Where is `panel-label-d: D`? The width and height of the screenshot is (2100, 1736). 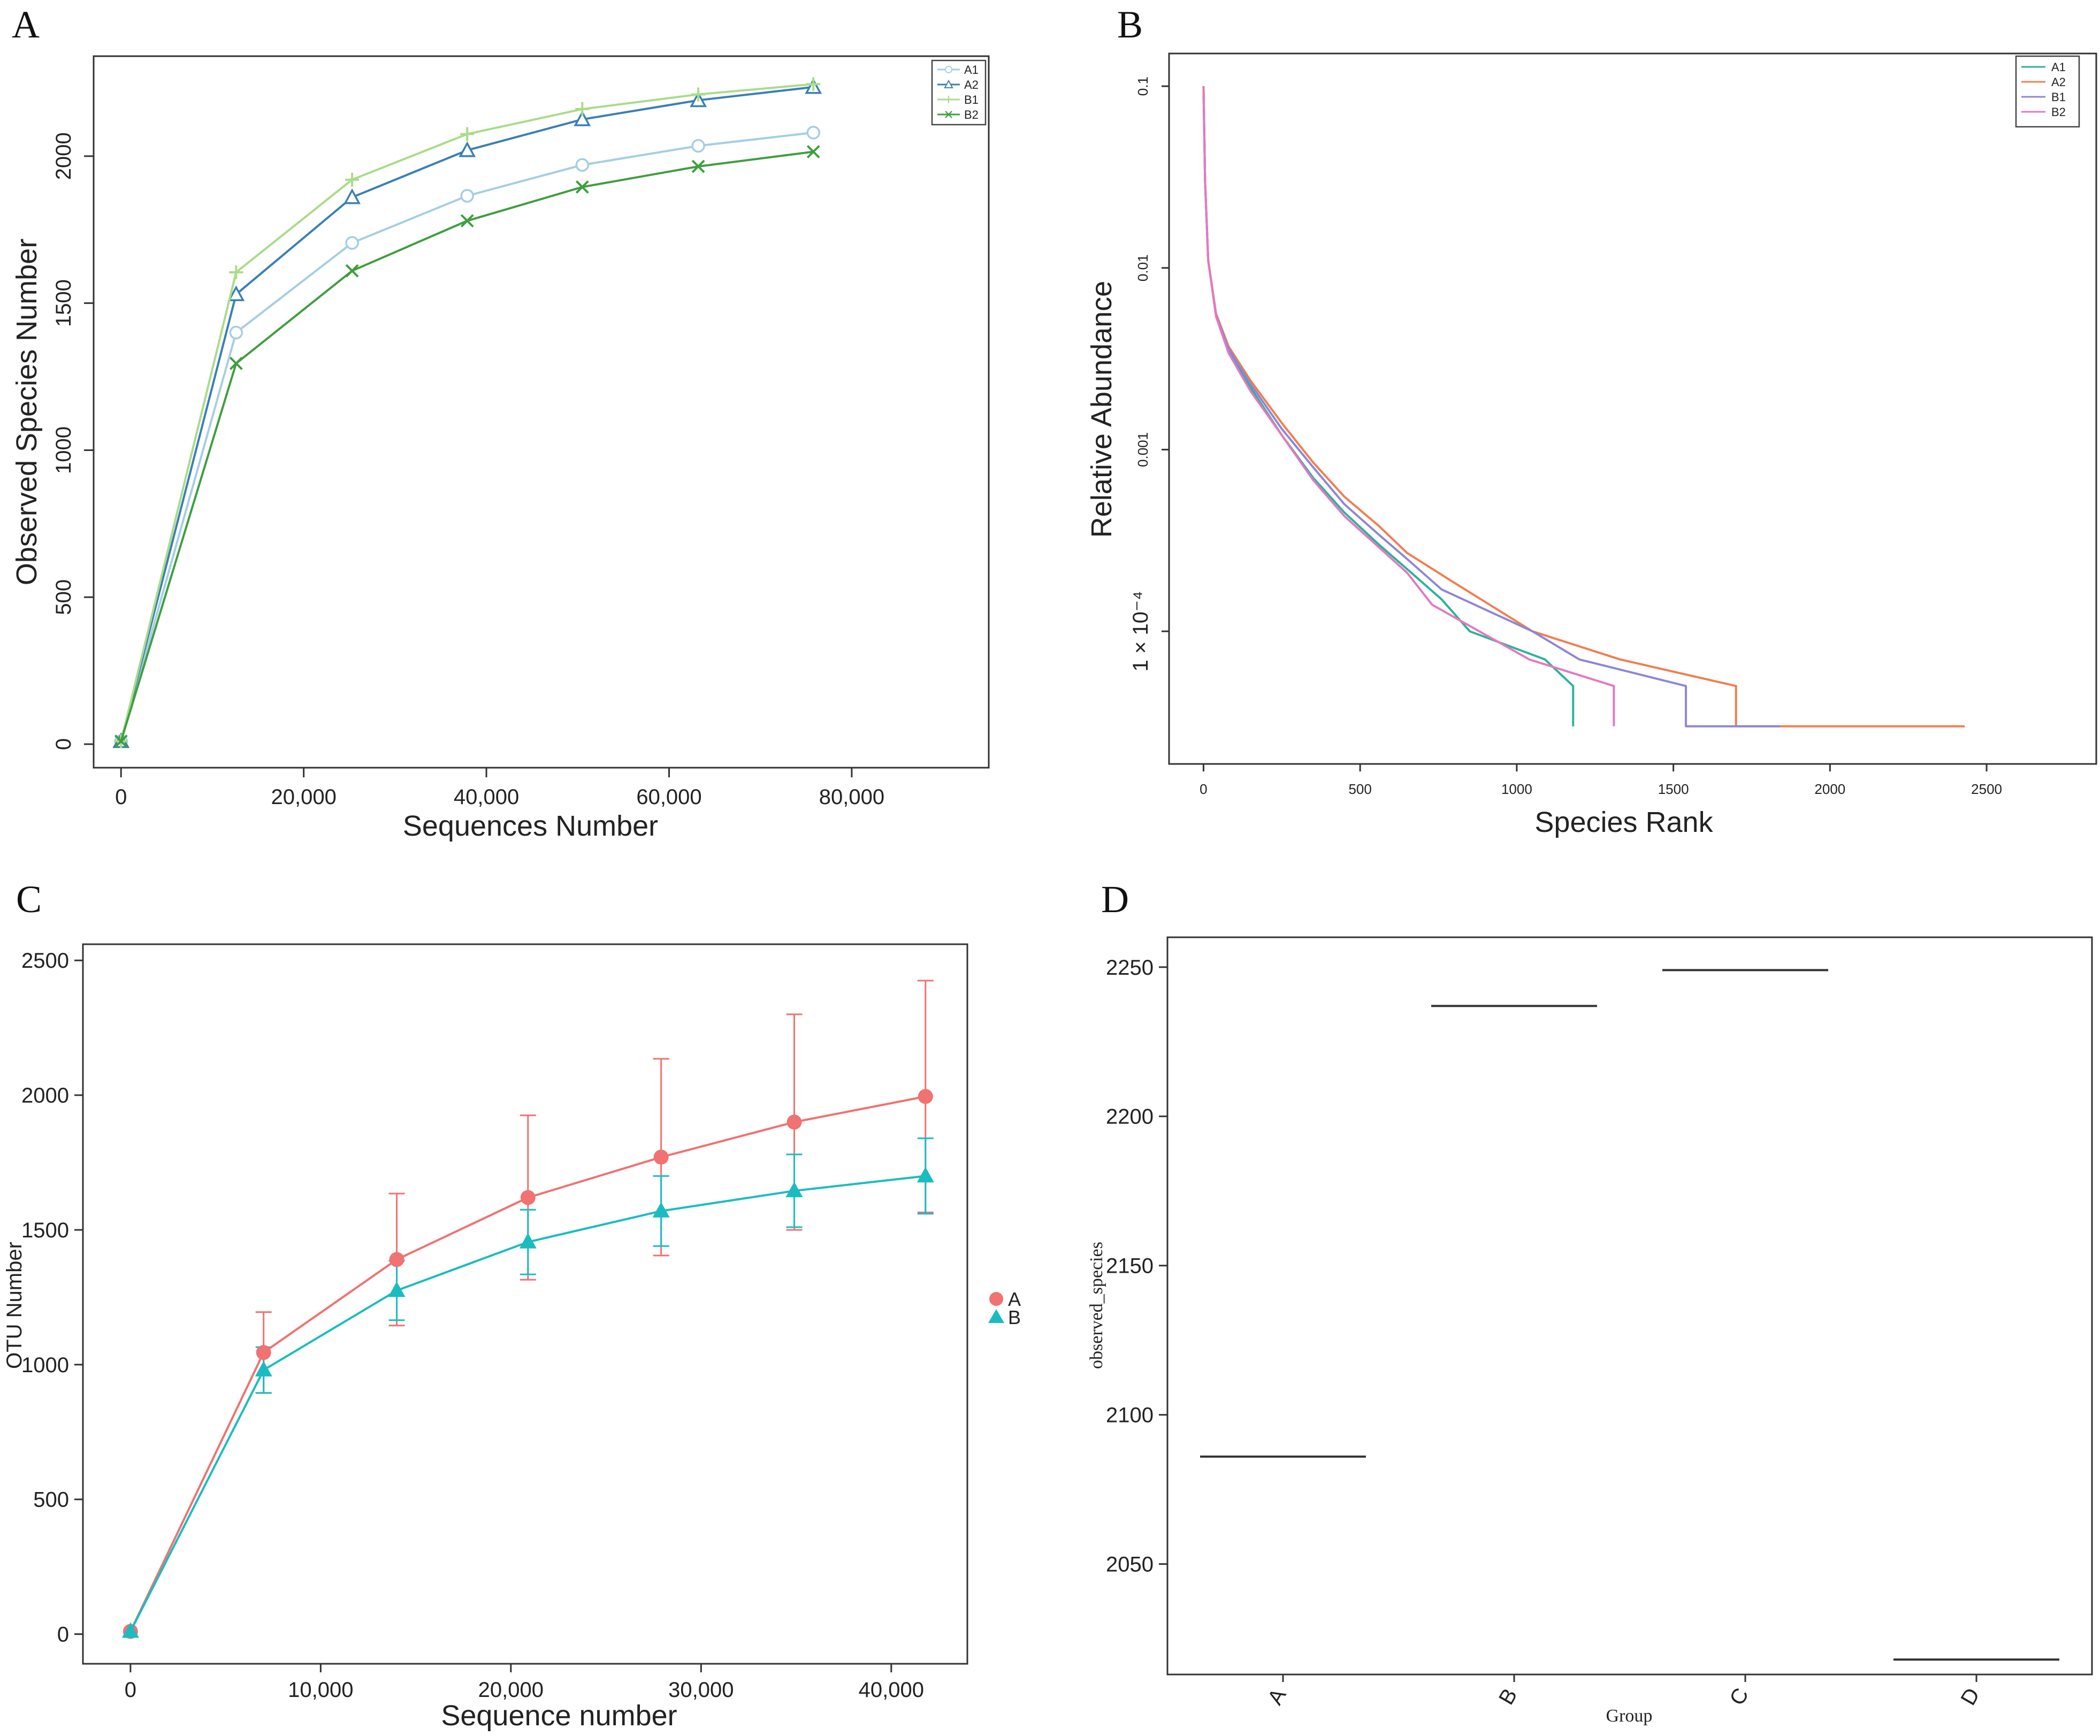 panel-label-d: D is located at coordinates (1115, 900).